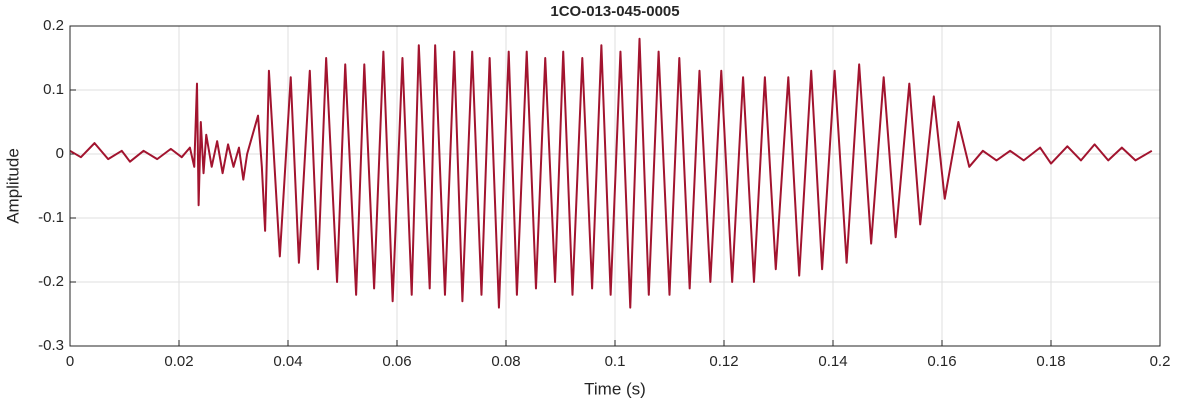 This screenshot has height=404, width=1177. I want to click on y-tick-label: 0.2, so click(53, 25).